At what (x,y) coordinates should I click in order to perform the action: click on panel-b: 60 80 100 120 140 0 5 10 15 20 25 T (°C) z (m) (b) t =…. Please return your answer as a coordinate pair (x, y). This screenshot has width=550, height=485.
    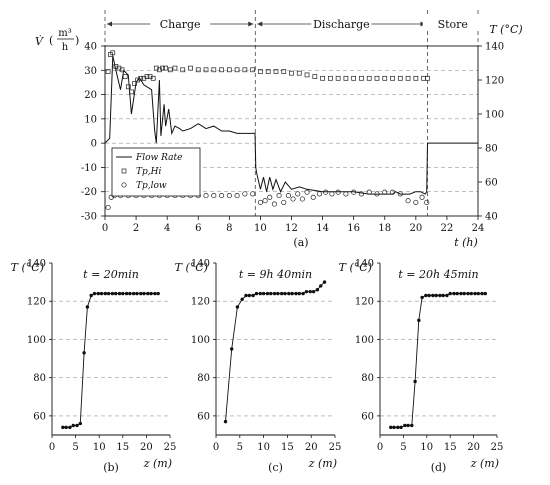
    Looking at the image, I should click on (94, 367).